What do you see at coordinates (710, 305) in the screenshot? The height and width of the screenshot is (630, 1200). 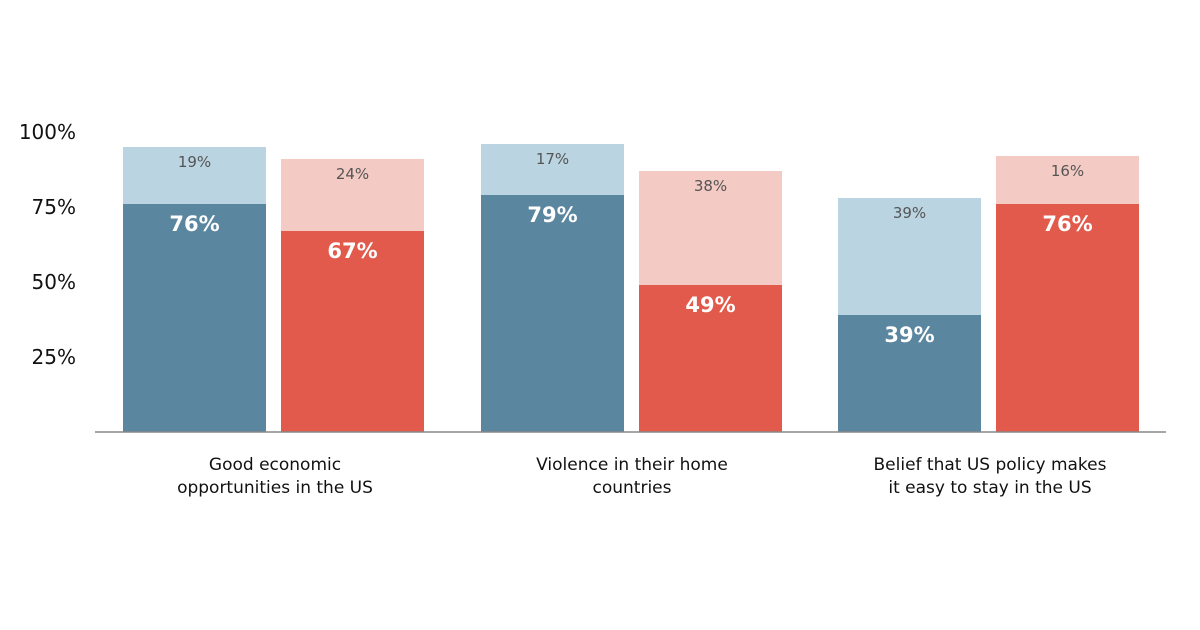 I see `bar-strong-label-1-1: 49%` at bounding box center [710, 305].